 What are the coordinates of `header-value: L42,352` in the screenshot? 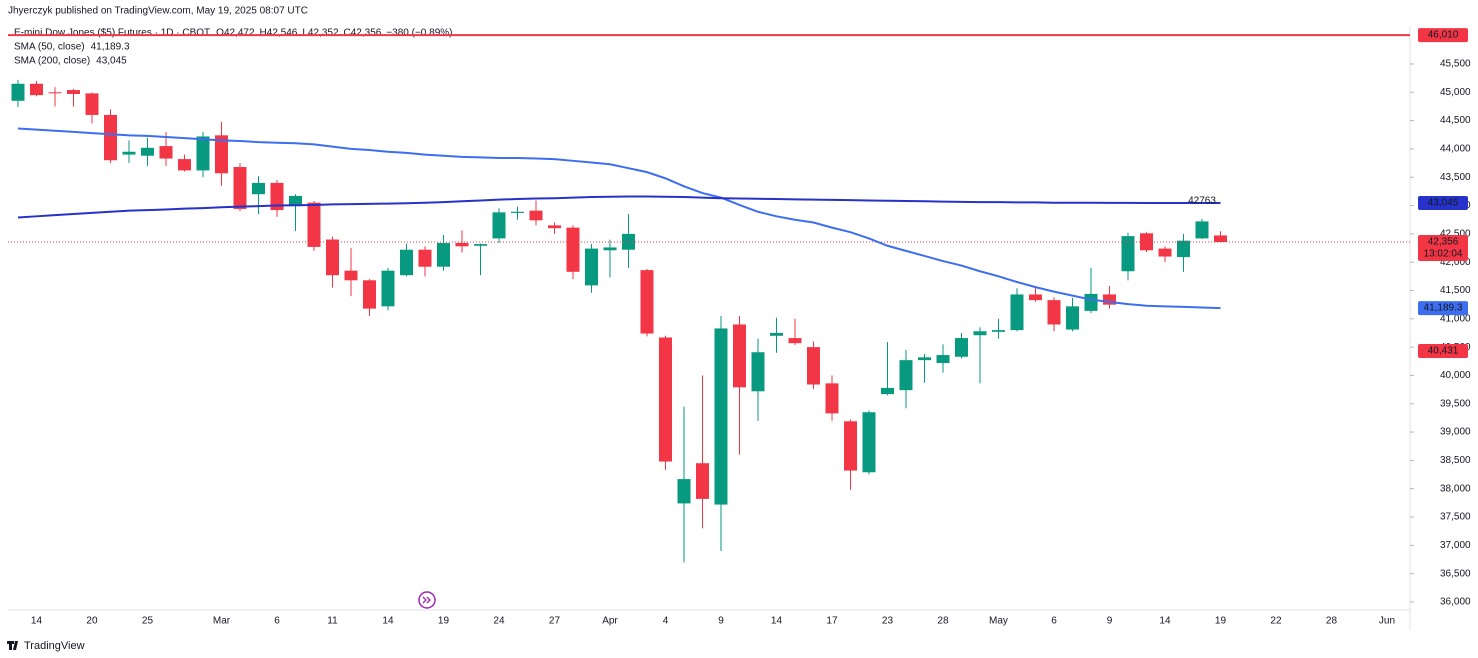 It's located at (320, 33).